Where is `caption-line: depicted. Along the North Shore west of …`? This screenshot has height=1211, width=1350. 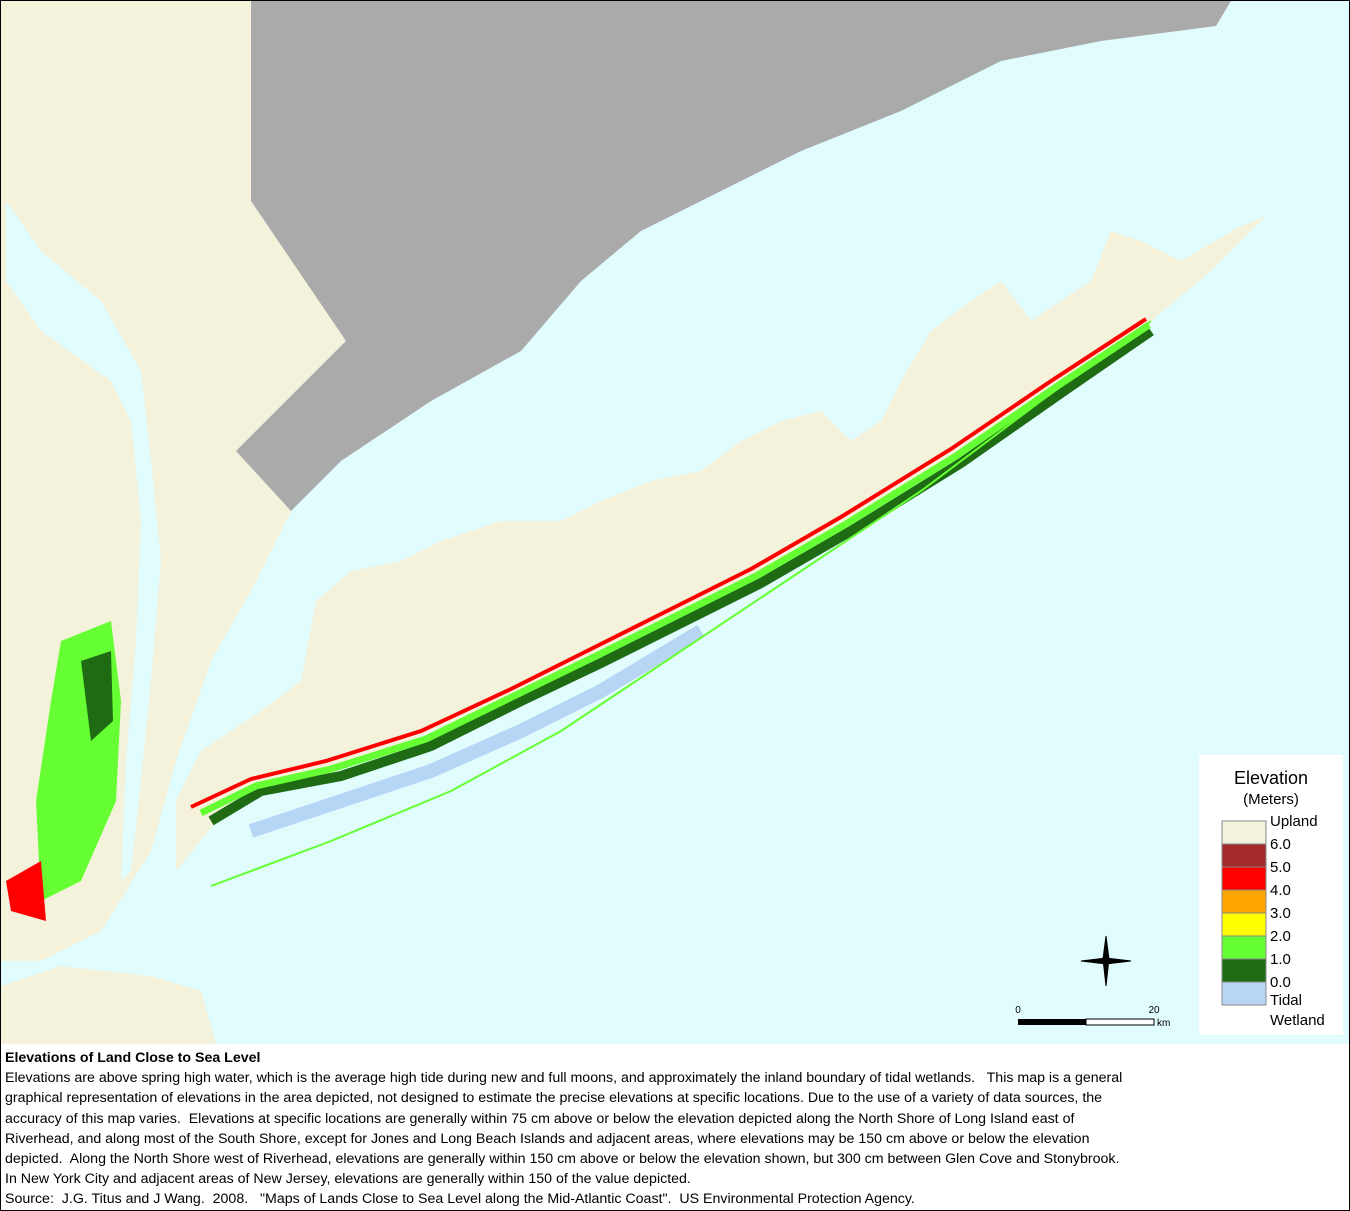 caption-line: depicted. Along the North Shore west of … is located at coordinates (562, 1159).